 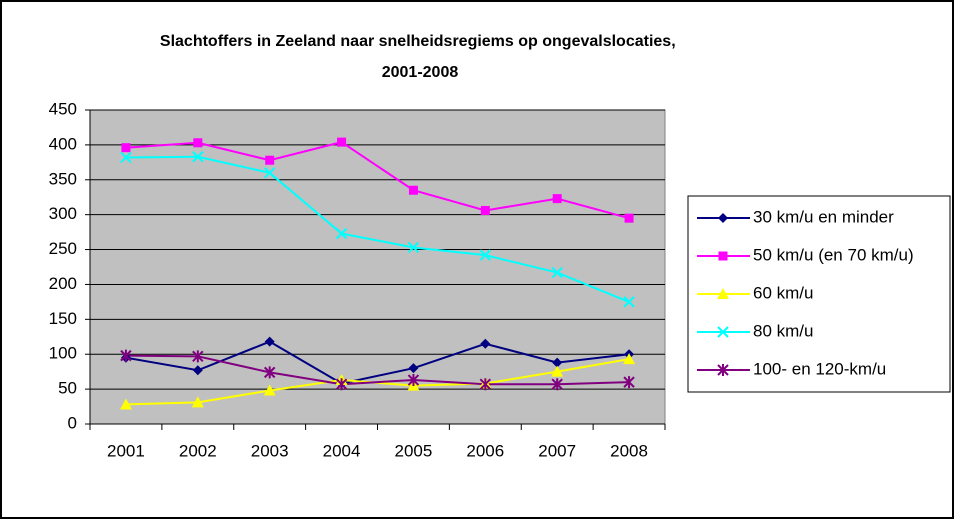 What do you see at coordinates (72, 422) in the screenshot?
I see `y-tick-label: 0` at bounding box center [72, 422].